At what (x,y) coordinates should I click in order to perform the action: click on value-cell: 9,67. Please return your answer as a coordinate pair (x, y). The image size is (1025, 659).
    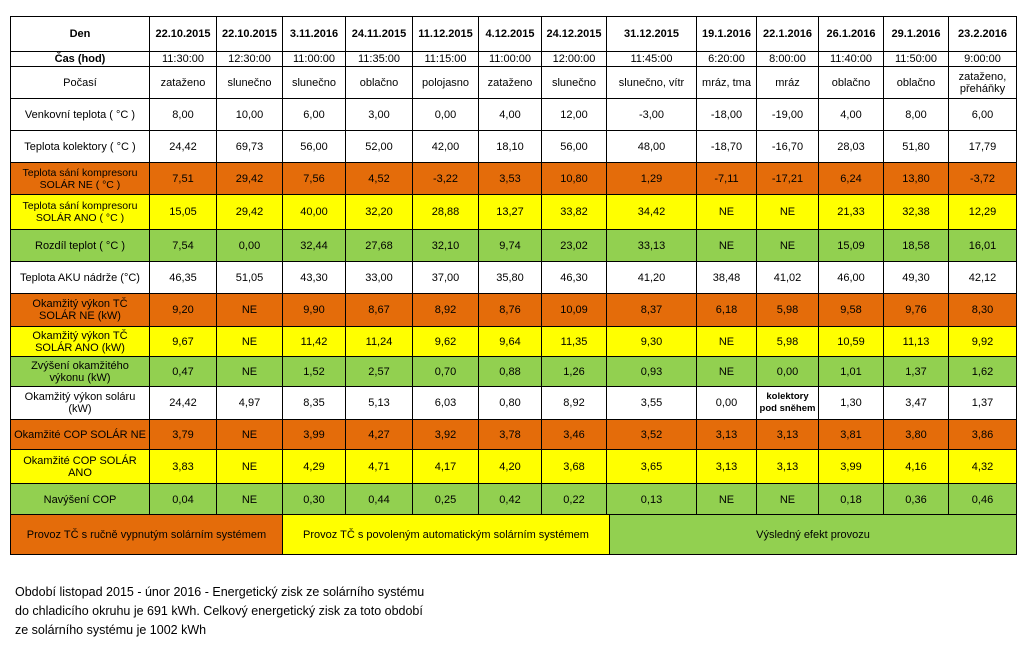
    Looking at the image, I should click on (183, 341).